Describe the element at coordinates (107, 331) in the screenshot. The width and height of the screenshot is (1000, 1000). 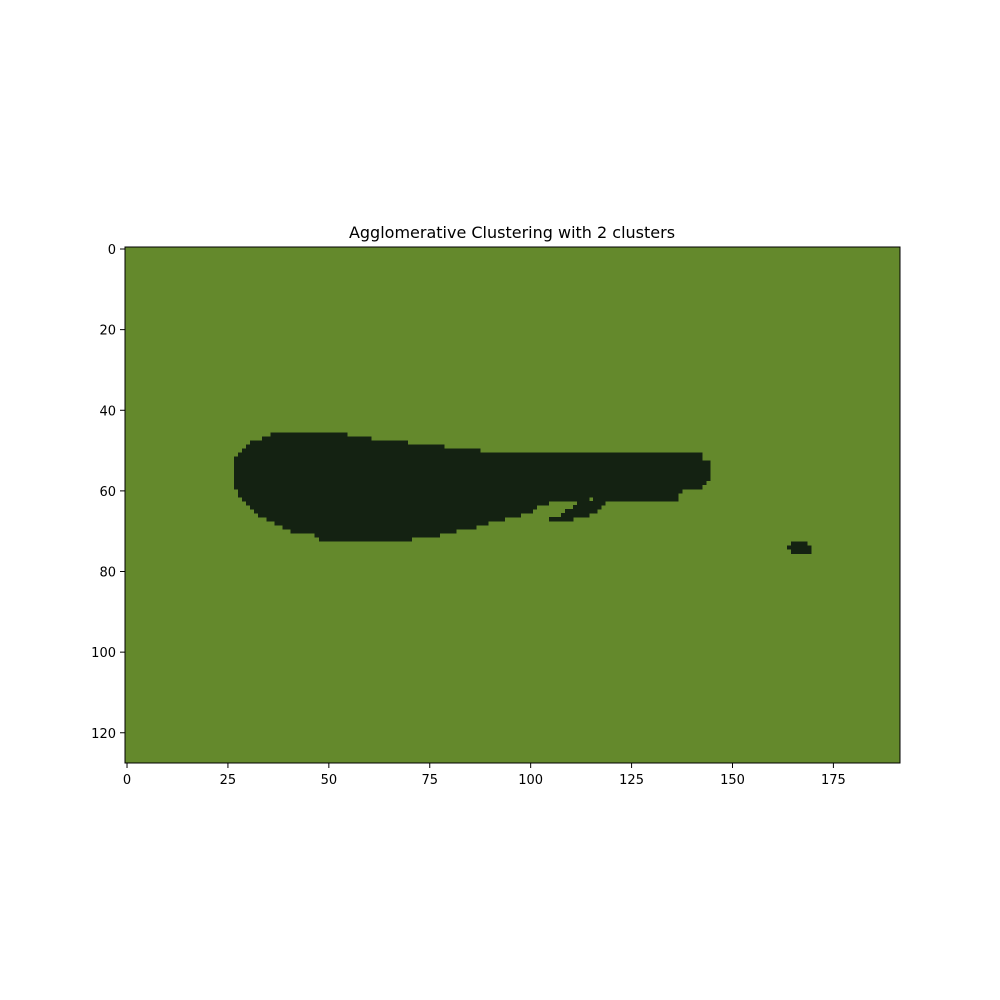
I see `y-tick-label: 20` at that location.